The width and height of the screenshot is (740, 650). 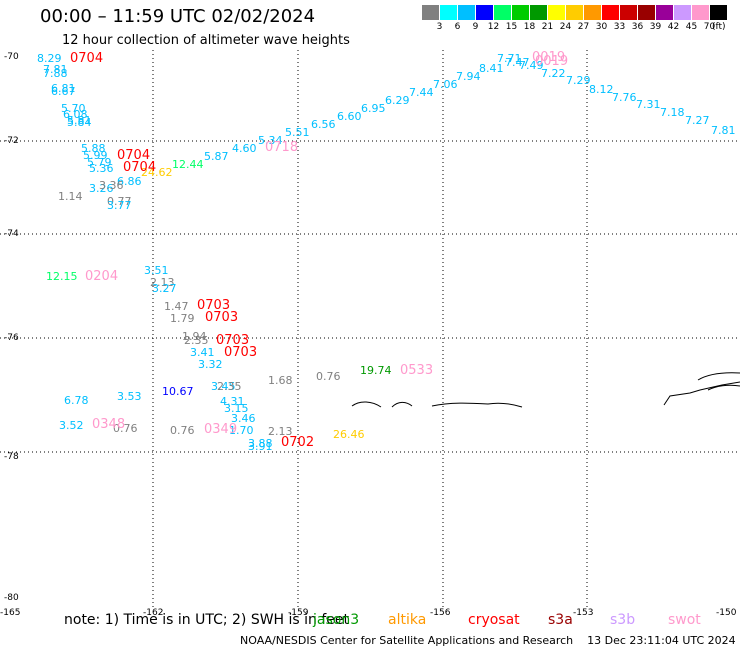 I want to click on legend-label: 6, so click(x=457, y=27).